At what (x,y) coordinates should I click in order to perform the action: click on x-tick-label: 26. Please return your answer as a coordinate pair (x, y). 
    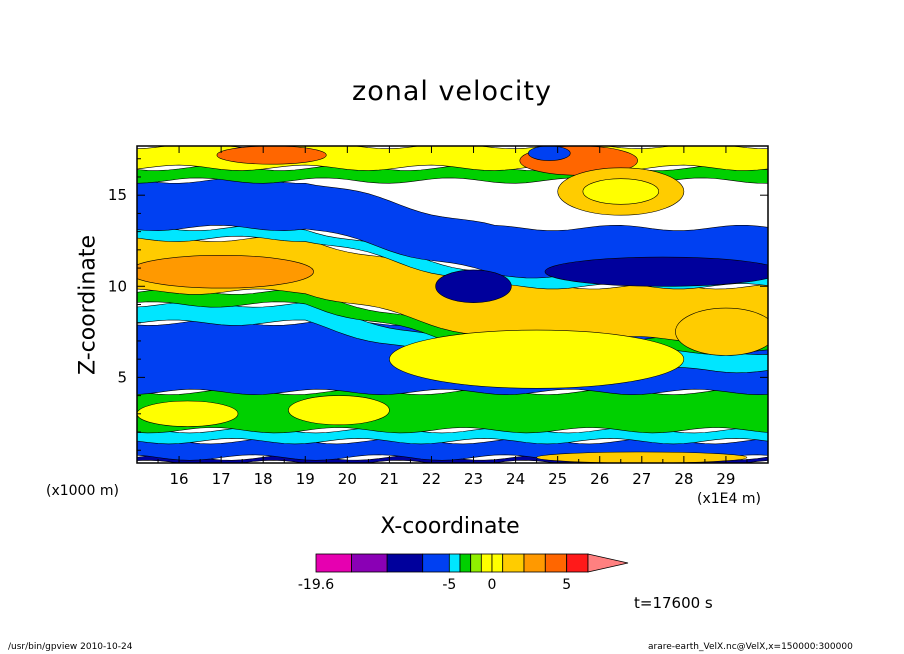
    Looking at the image, I should click on (599, 479).